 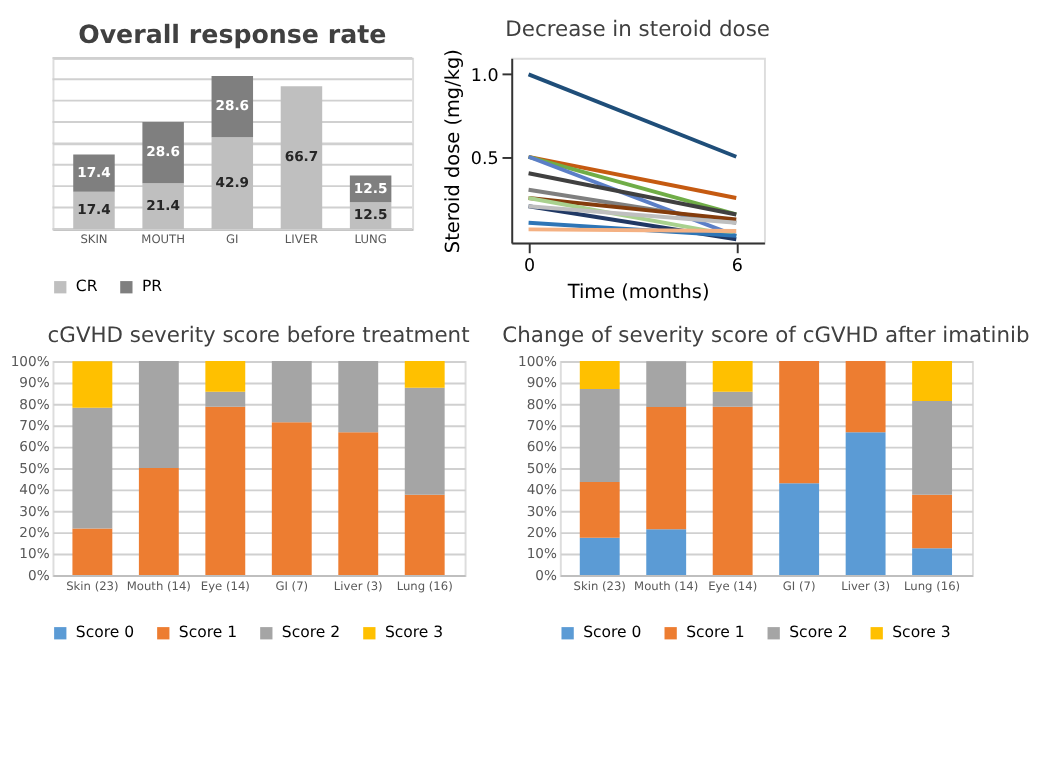 What do you see at coordinates (484, 159) in the screenshot?
I see `y-tick-label: 0.5` at bounding box center [484, 159].